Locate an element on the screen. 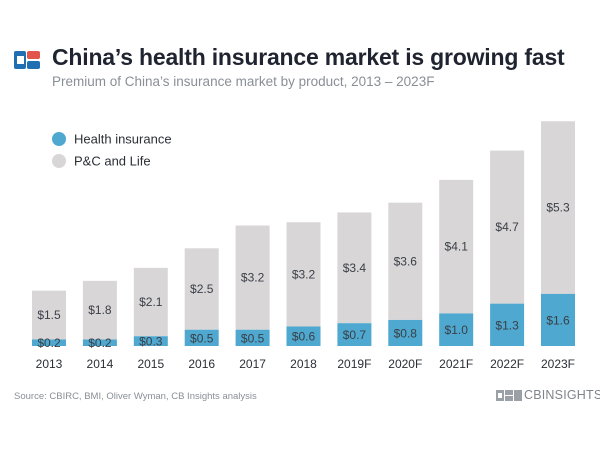  data-label-pc-life: $1.5 is located at coordinates (49, 315).